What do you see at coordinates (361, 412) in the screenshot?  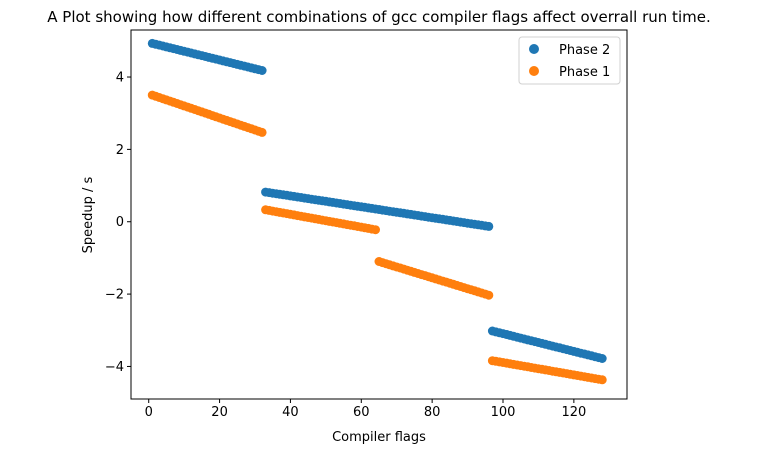 I see `x-tick-label: 60` at bounding box center [361, 412].